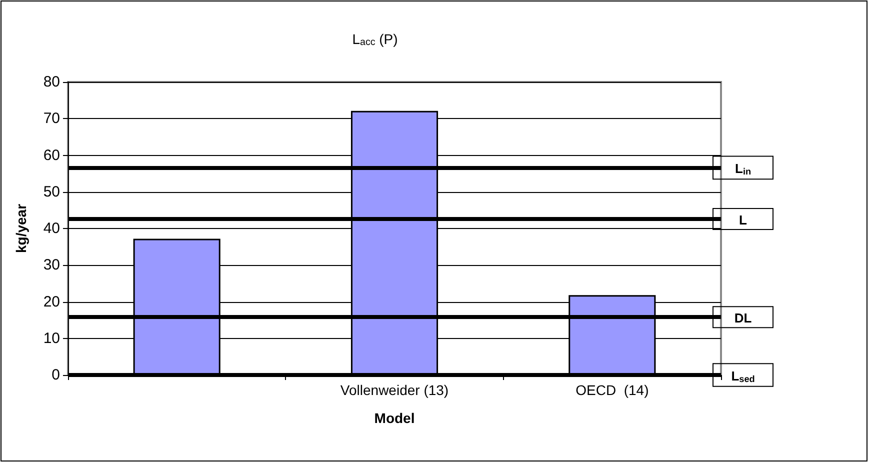 The height and width of the screenshot is (463, 869). Describe the element at coordinates (51, 82) in the screenshot. I see `y-tick-label: 80` at that location.